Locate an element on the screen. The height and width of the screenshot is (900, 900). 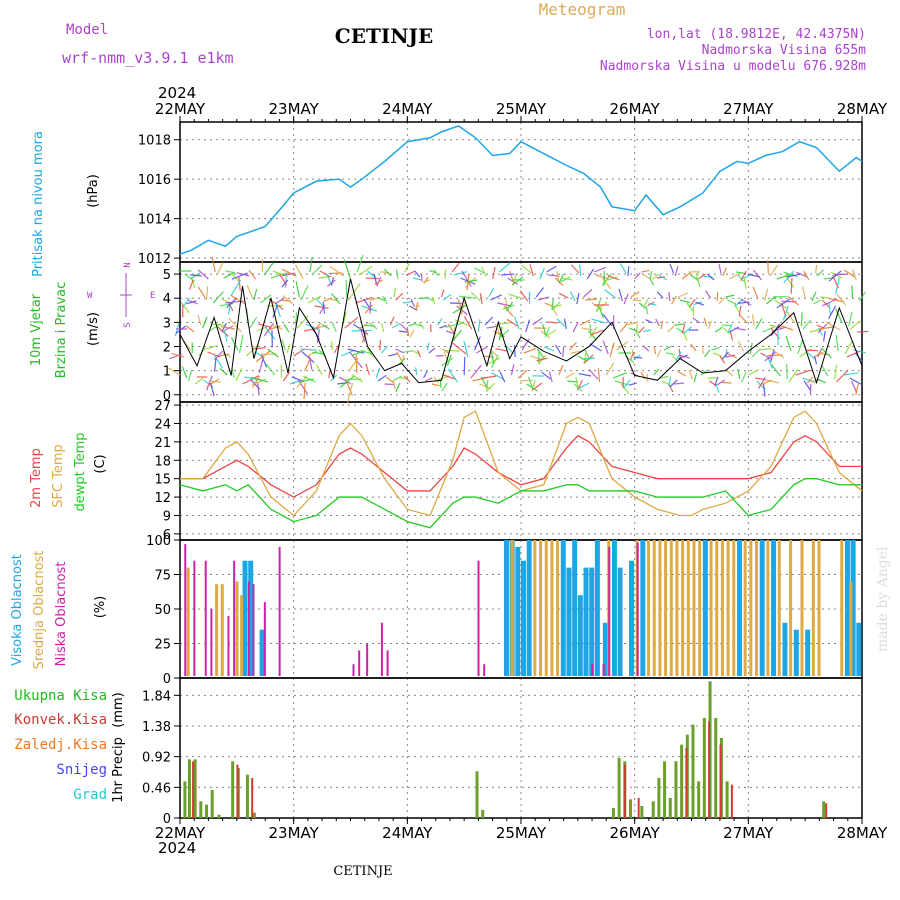
time-label-top: 24MAY is located at coordinates (407, 109).